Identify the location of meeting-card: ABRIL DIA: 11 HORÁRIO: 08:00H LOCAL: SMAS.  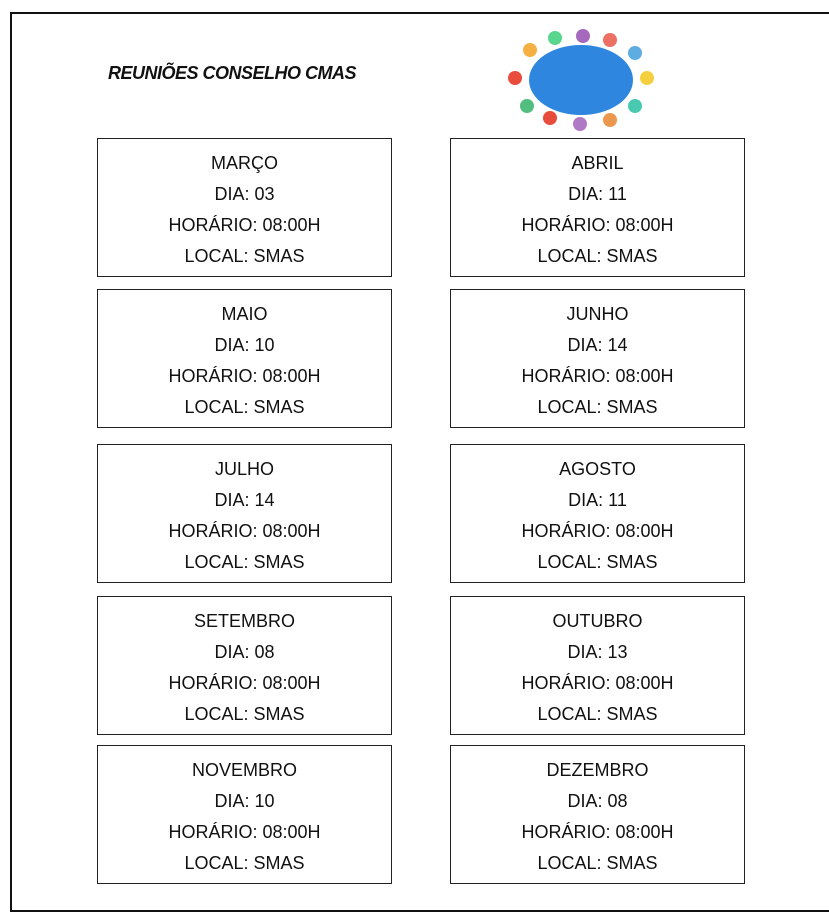
(597, 207).